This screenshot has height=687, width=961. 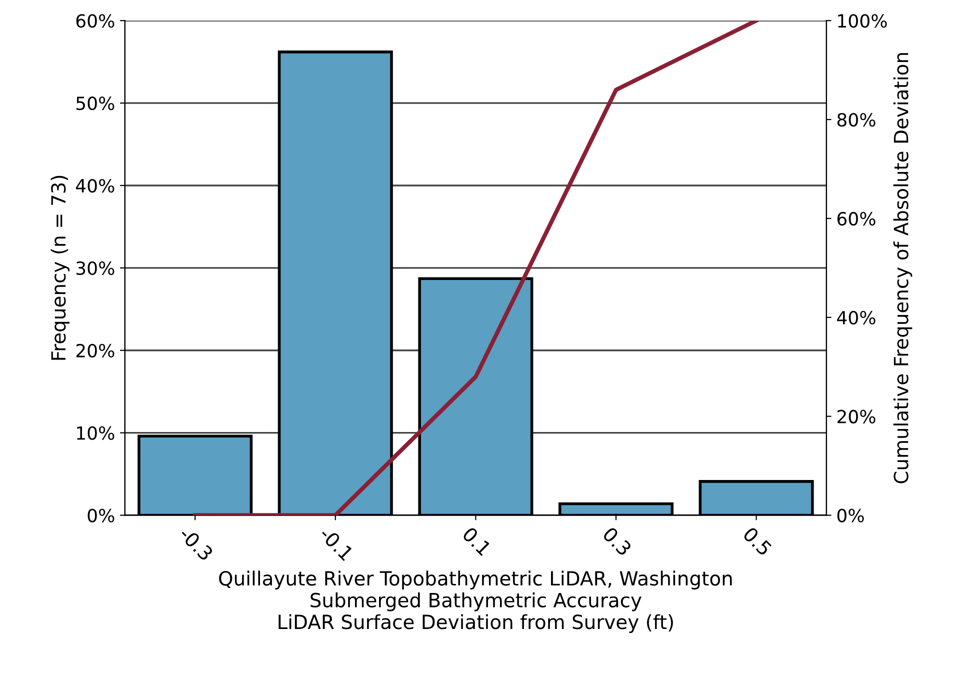 I want to click on y-tick-label: 50%, so click(x=95, y=103).